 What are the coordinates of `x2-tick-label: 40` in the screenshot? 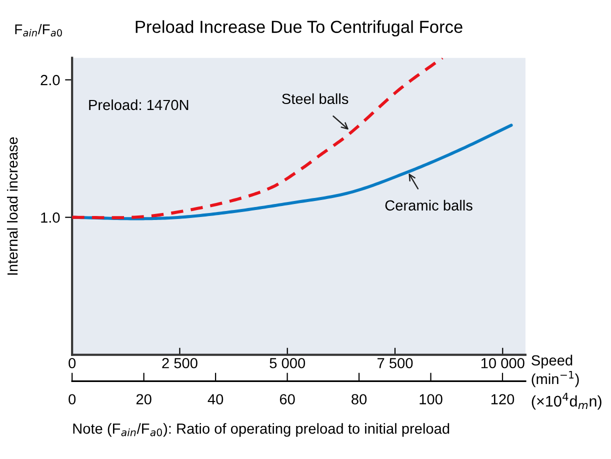 It's located at (216, 399).